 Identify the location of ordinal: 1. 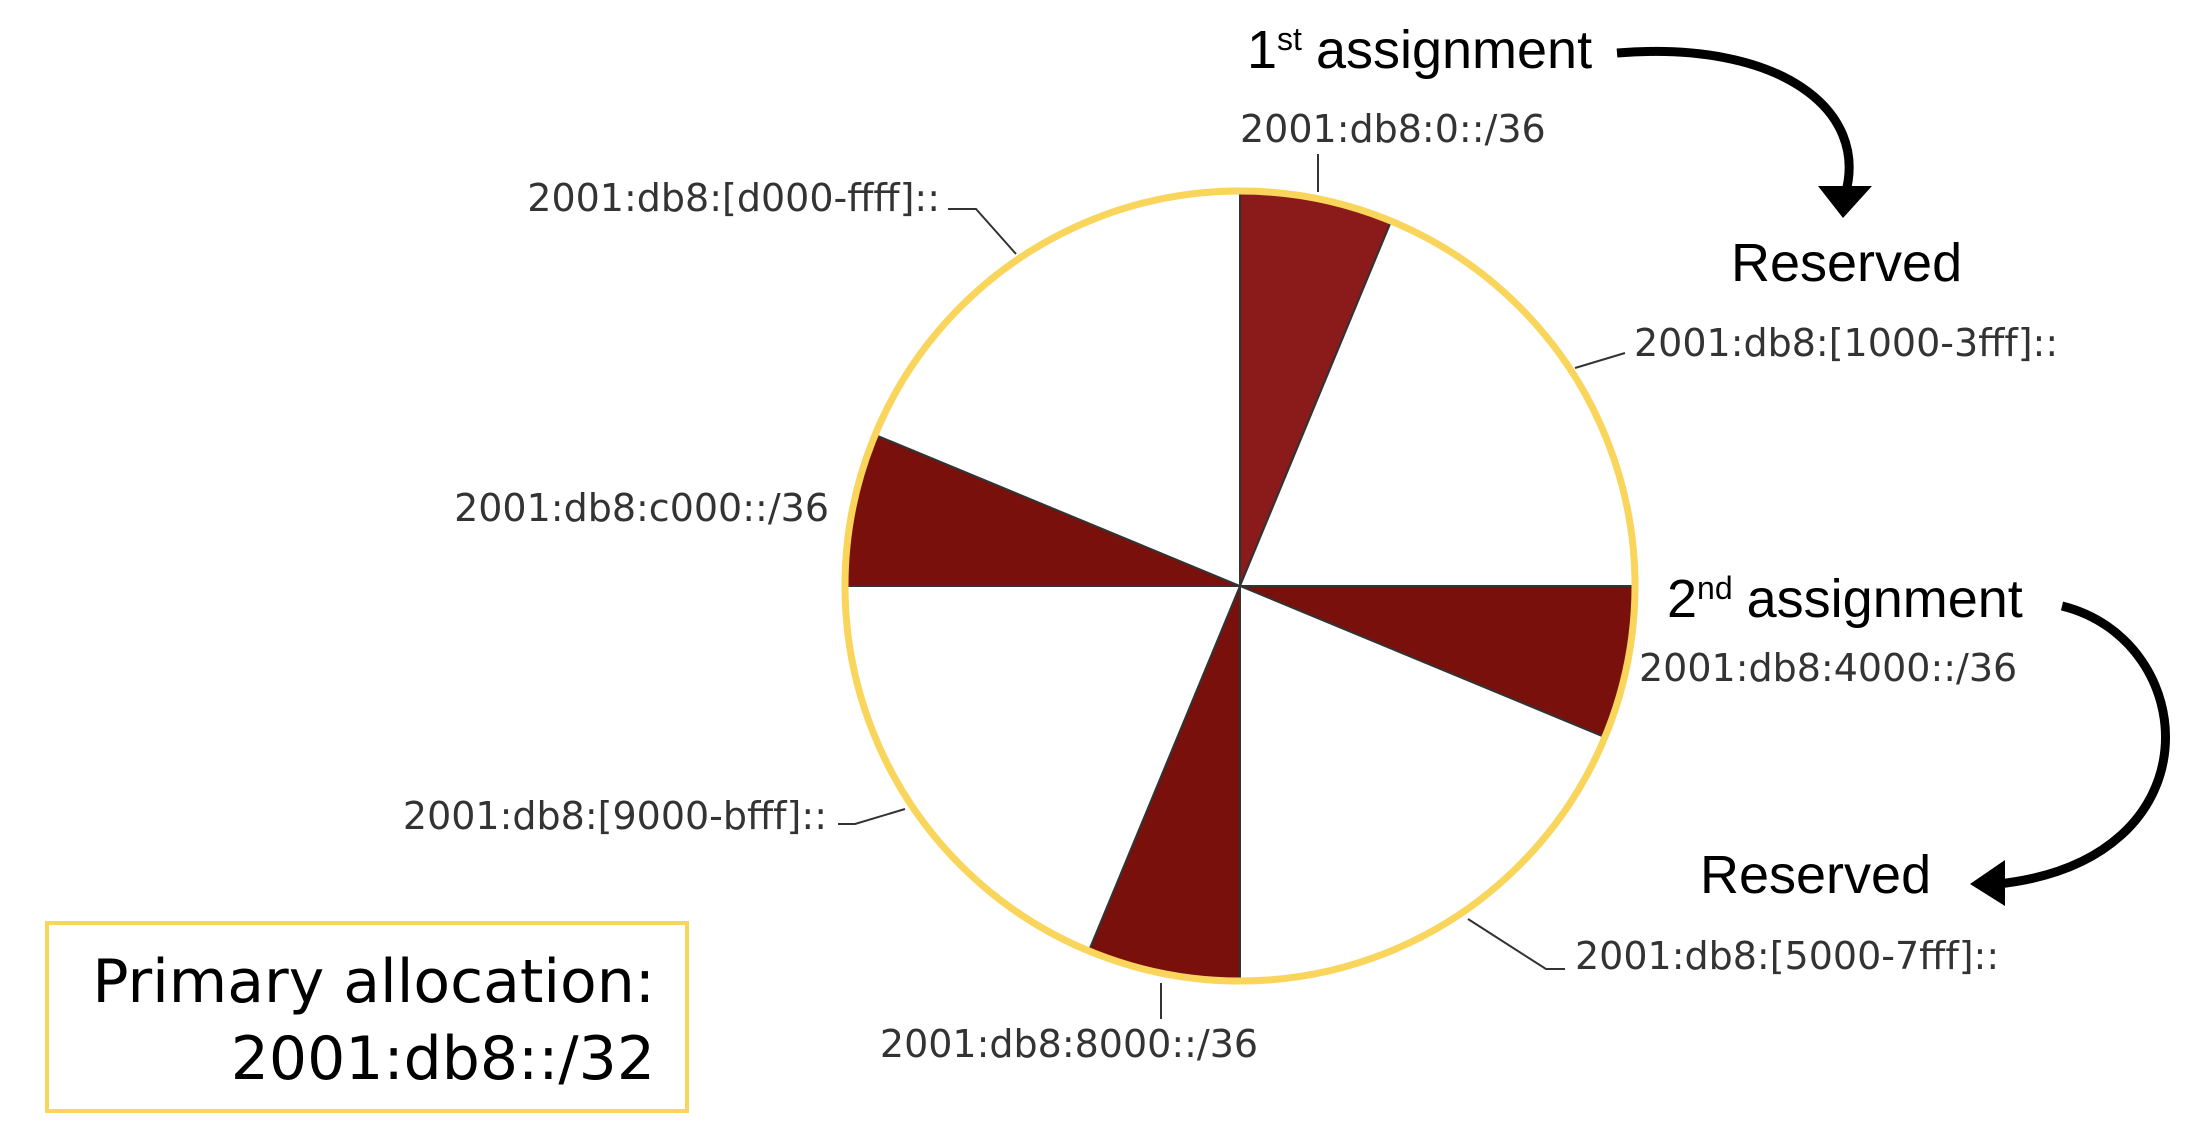
(1262, 50).